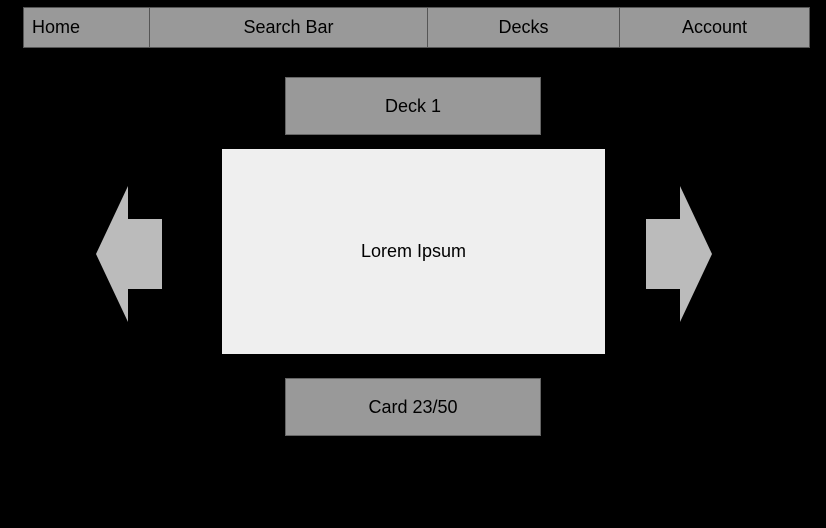  What do you see at coordinates (87, 27) in the screenshot?
I see `nav-home: Home` at bounding box center [87, 27].